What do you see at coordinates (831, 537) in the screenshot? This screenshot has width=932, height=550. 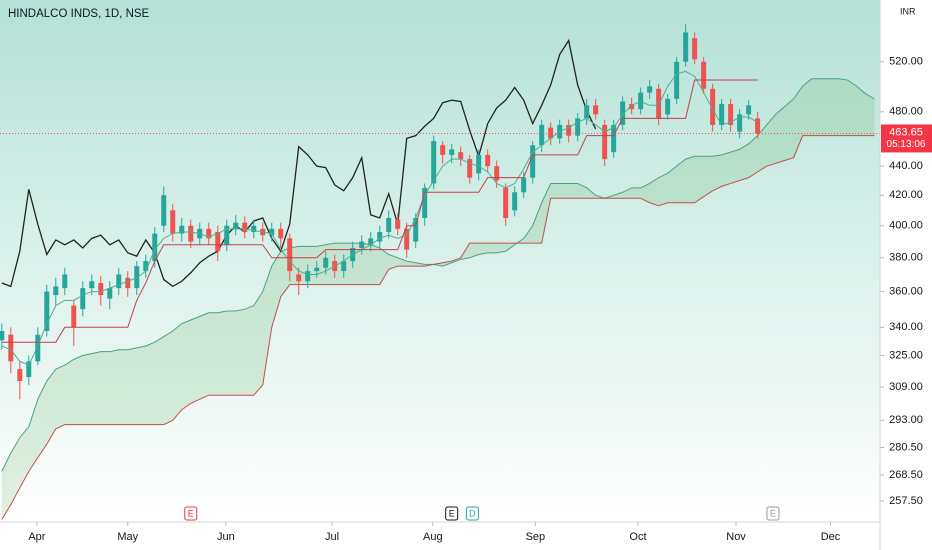 I see `x-tick-label: Dec` at bounding box center [831, 537].